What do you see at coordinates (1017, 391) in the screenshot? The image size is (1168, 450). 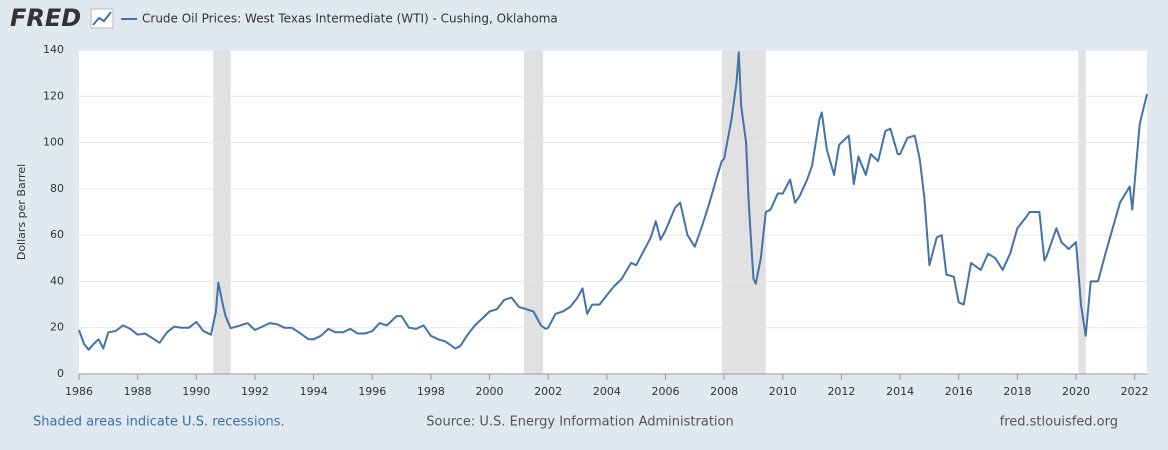 I see `x-tick-label: 2018` at bounding box center [1017, 391].